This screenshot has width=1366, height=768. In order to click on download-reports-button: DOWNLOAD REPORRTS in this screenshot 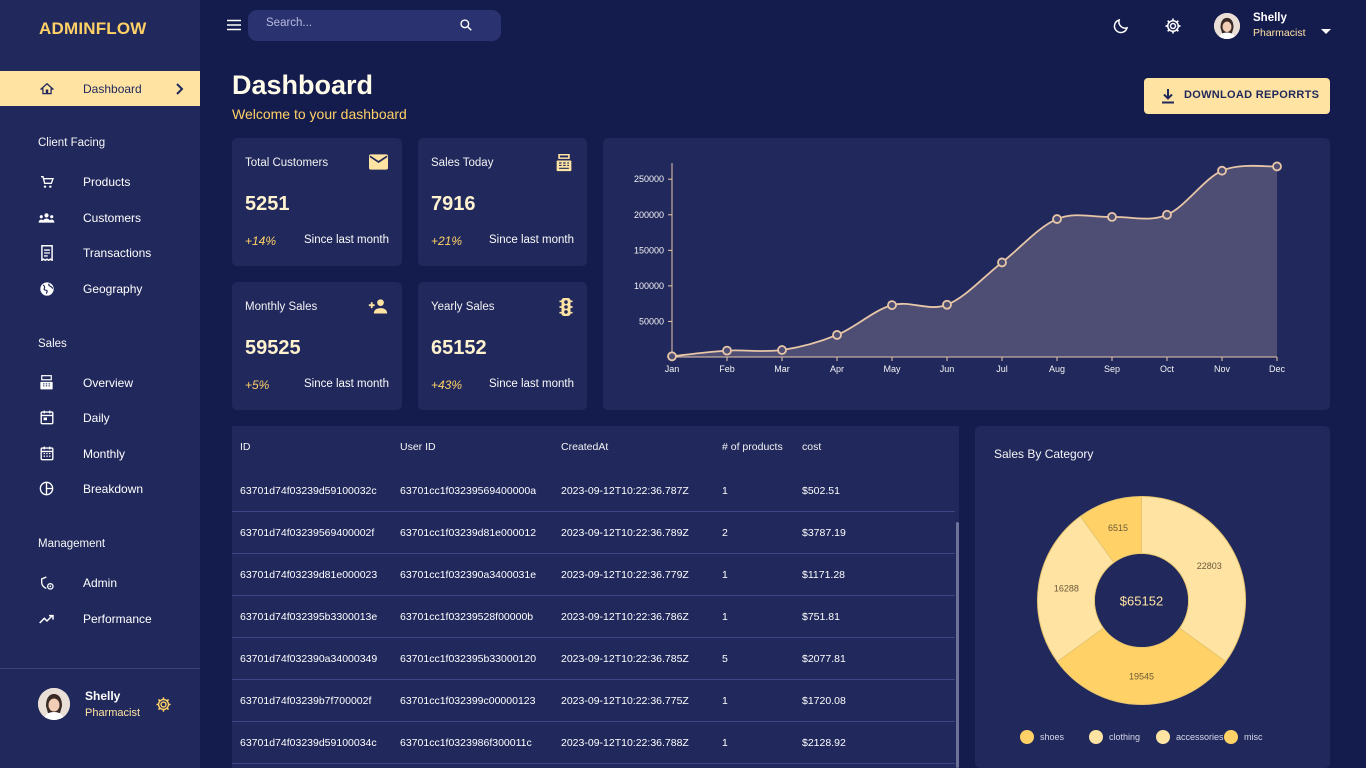, I will do `click(1237, 96)`.